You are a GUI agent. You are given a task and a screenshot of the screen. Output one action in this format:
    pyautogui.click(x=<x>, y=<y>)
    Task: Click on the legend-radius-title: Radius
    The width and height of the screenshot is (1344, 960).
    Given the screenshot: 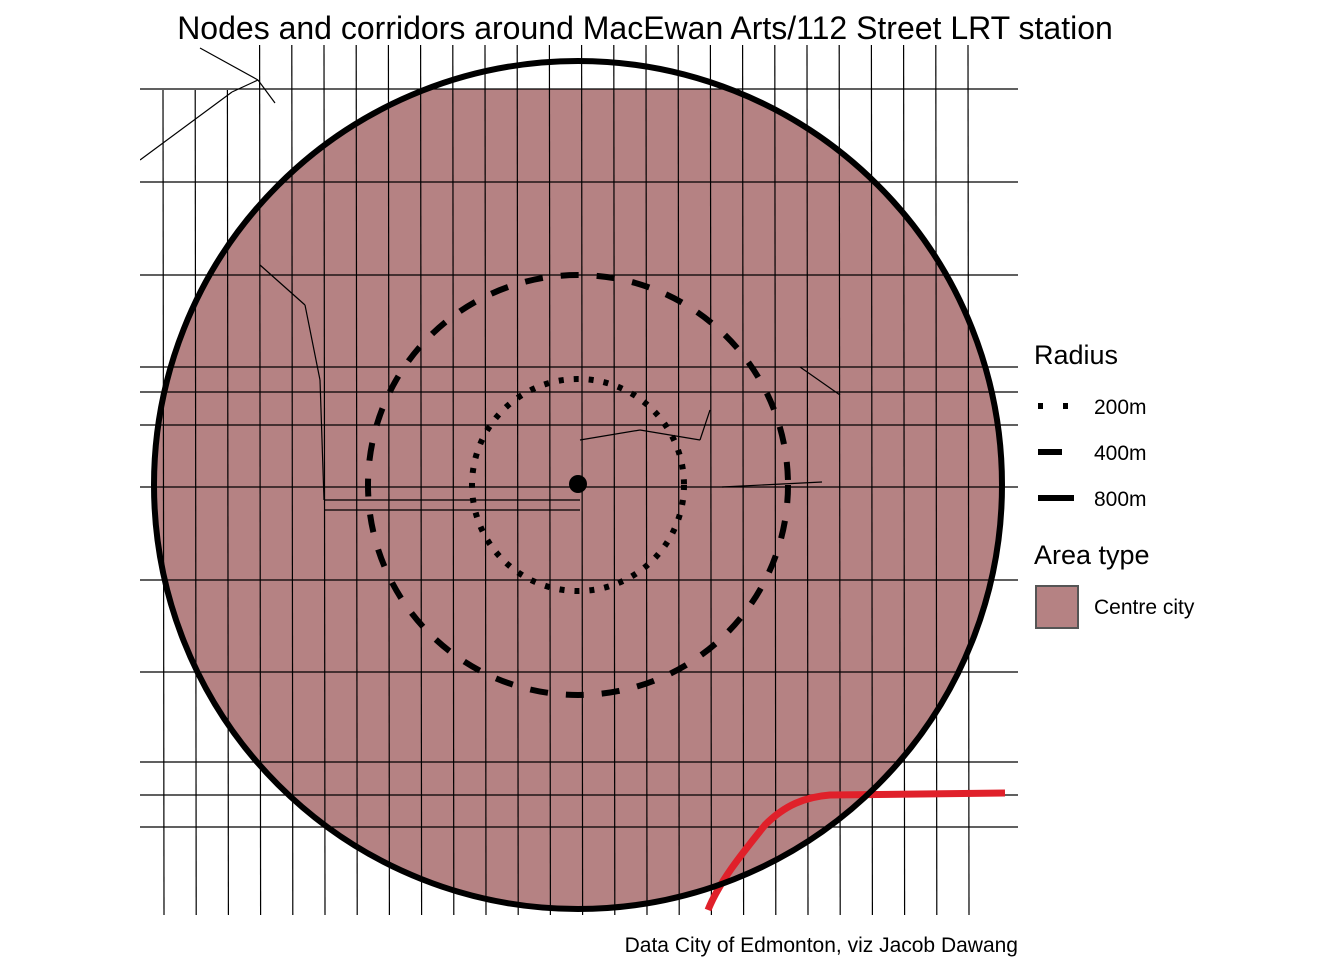 What is the action you would take?
    pyautogui.click(x=1076, y=355)
    